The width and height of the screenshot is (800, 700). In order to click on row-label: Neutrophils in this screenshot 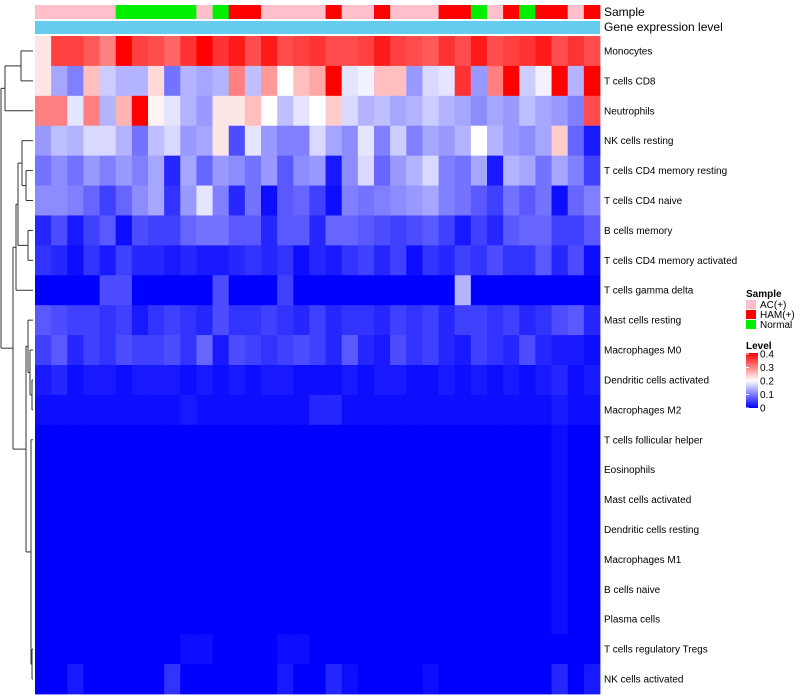, I will do `click(629, 111)`.